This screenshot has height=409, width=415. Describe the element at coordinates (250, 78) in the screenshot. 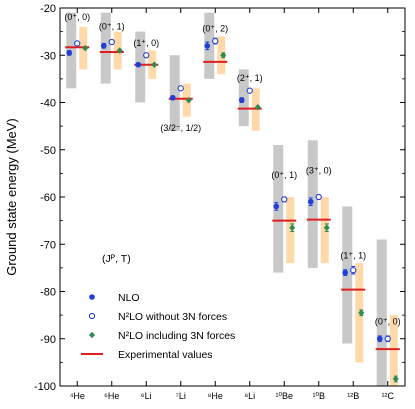

I see `state-annotation: (2⁺, 1)` at that location.